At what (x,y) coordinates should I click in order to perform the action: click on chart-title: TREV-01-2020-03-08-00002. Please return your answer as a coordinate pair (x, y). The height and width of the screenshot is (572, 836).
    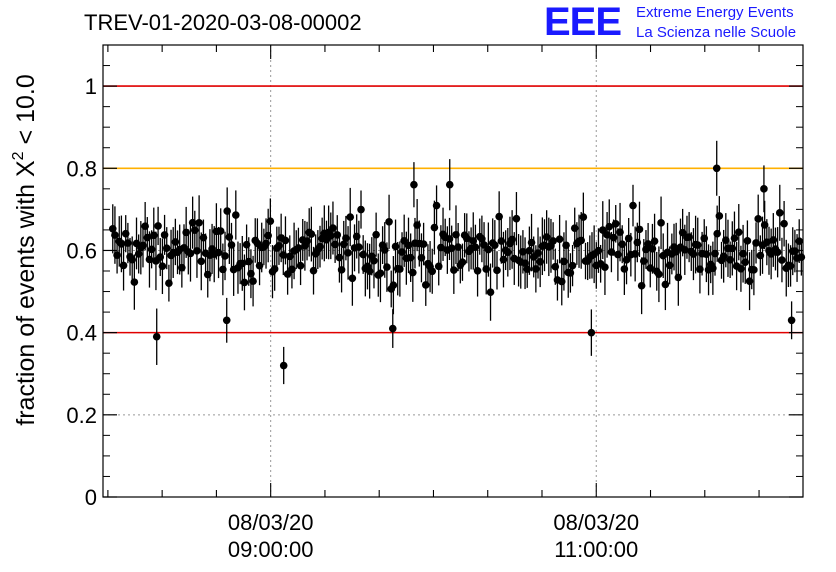
    Looking at the image, I should click on (223, 22).